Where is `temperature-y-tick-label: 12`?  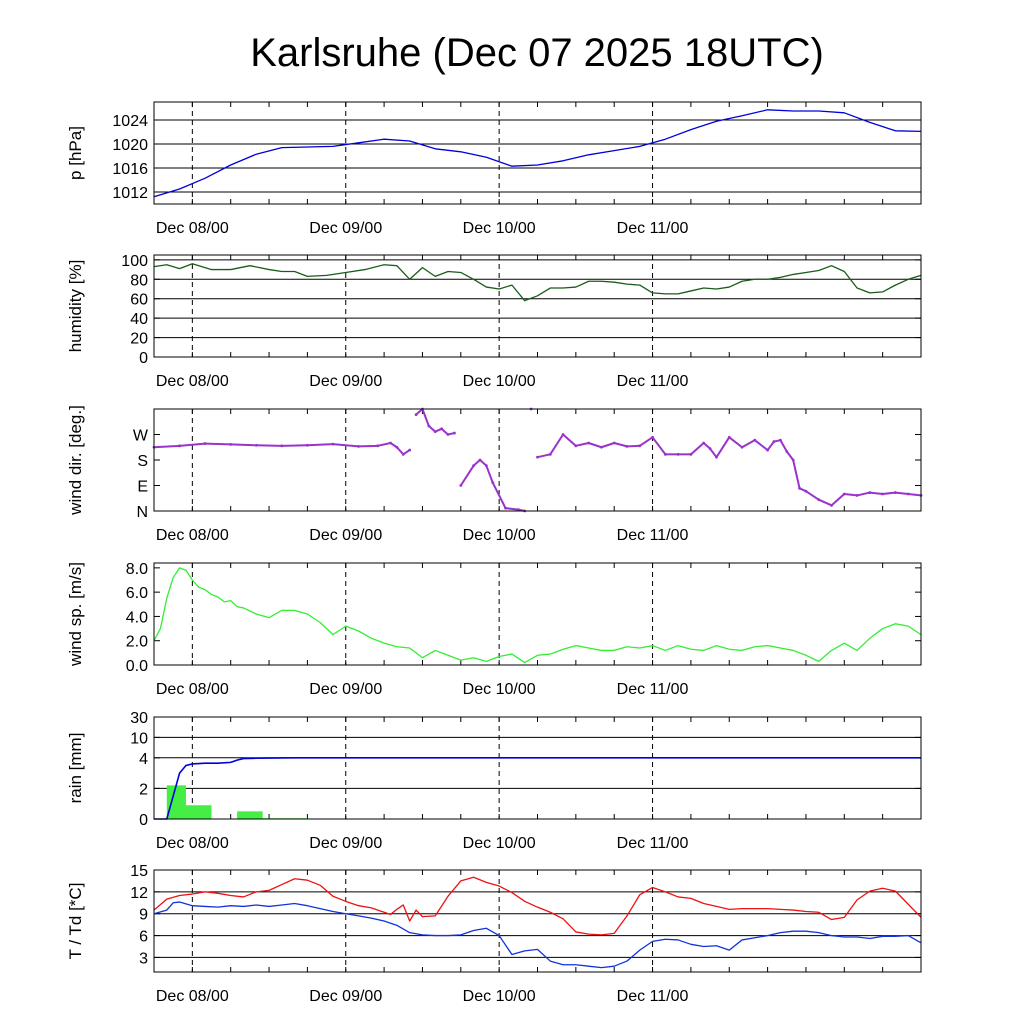
temperature-y-tick-label: 12 is located at coordinates (139, 893).